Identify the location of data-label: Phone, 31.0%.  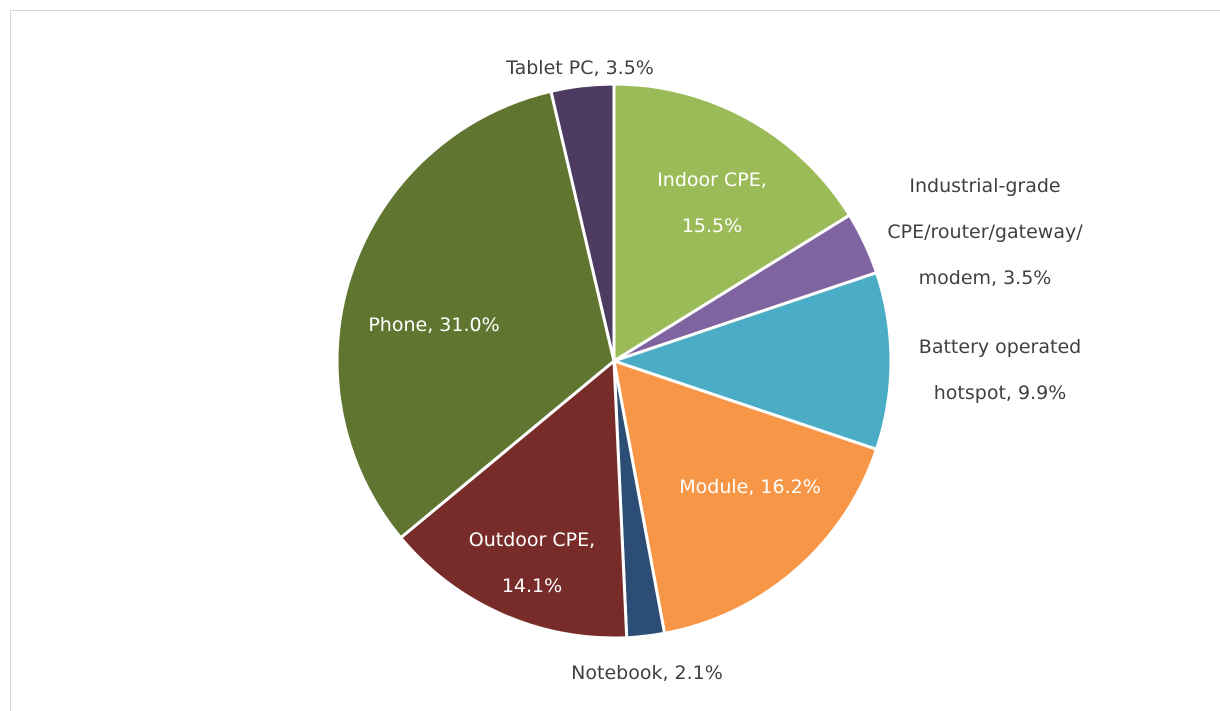
(434, 325).